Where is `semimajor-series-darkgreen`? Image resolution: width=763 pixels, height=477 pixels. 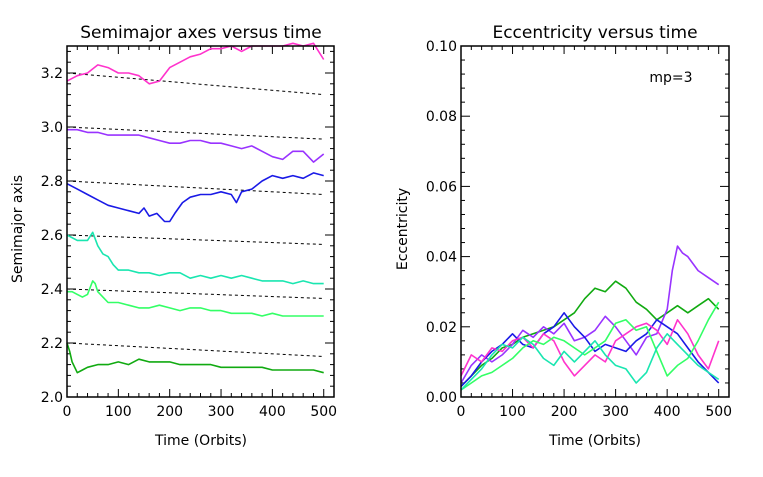
semimajor-series-darkgreen is located at coordinates (195, 358).